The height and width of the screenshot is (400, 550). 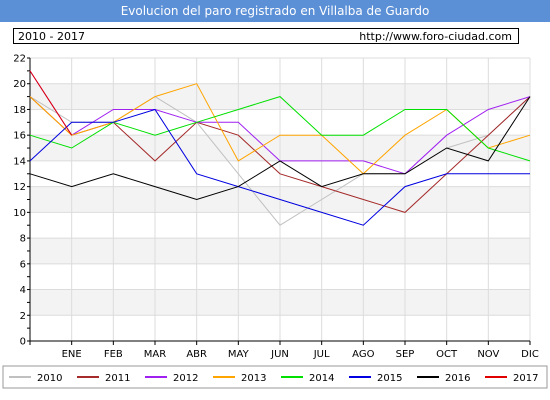 I want to click on year-range: 2010 - 2017, so click(x=51, y=36).